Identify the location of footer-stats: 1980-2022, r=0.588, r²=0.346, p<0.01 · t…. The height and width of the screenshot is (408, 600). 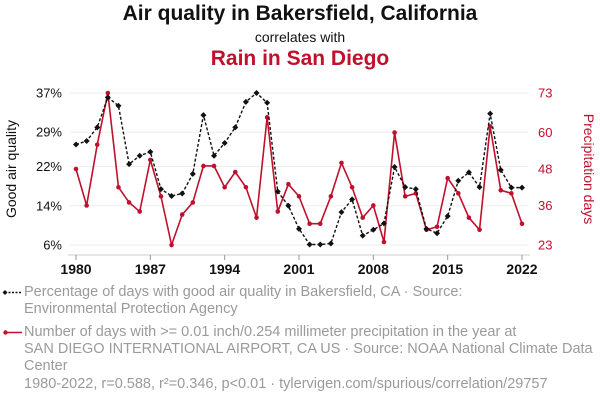
(286, 384).